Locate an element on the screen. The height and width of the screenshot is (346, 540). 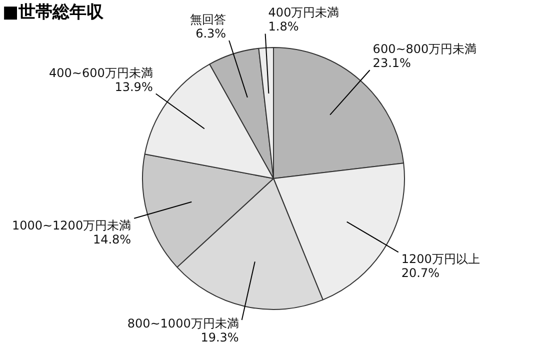
slice-label: 400~600万円未満 is located at coordinates (100, 73).